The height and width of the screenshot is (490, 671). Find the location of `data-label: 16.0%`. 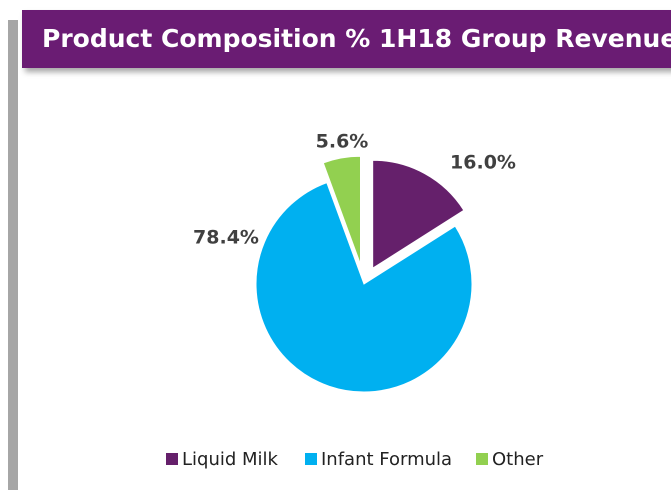

data-label: 16.0% is located at coordinates (483, 163).